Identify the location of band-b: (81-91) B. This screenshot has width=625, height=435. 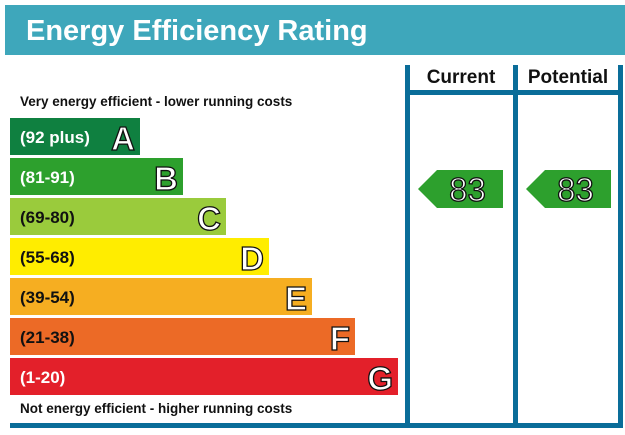
(96, 178).